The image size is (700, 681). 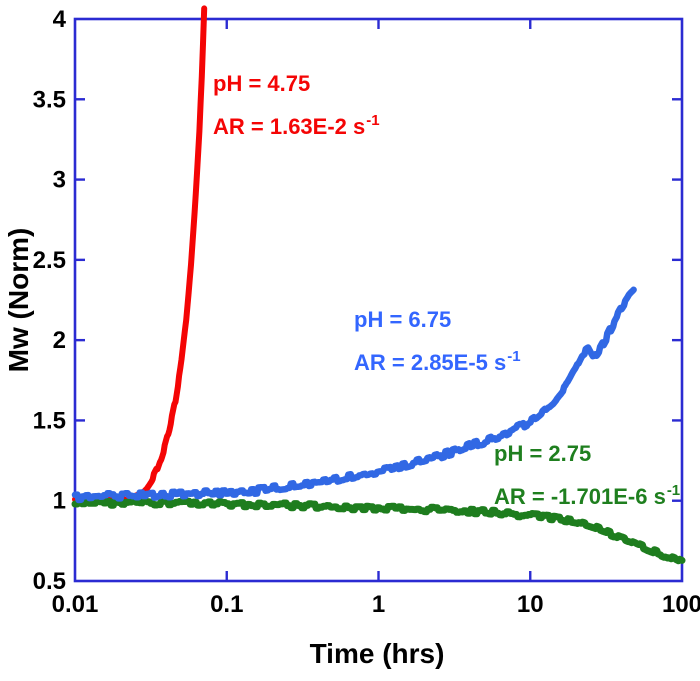 What do you see at coordinates (543, 453) in the screenshot?
I see `ph-label-green: pH = 2.75` at bounding box center [543, 453].